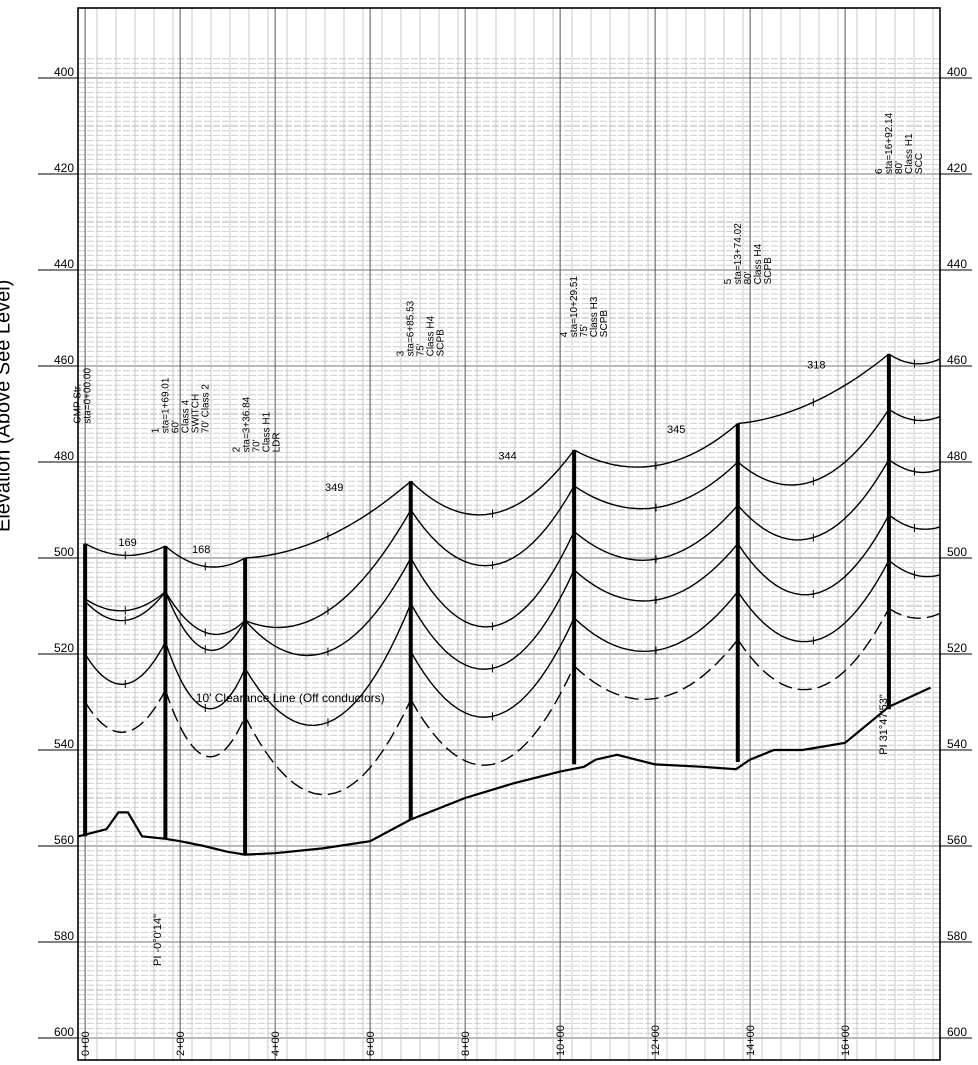  What do you see at coordinates (64, 1032) in the screenshot?
I see `y-tick-label-left: 600` at bounding box center [64, 1032].